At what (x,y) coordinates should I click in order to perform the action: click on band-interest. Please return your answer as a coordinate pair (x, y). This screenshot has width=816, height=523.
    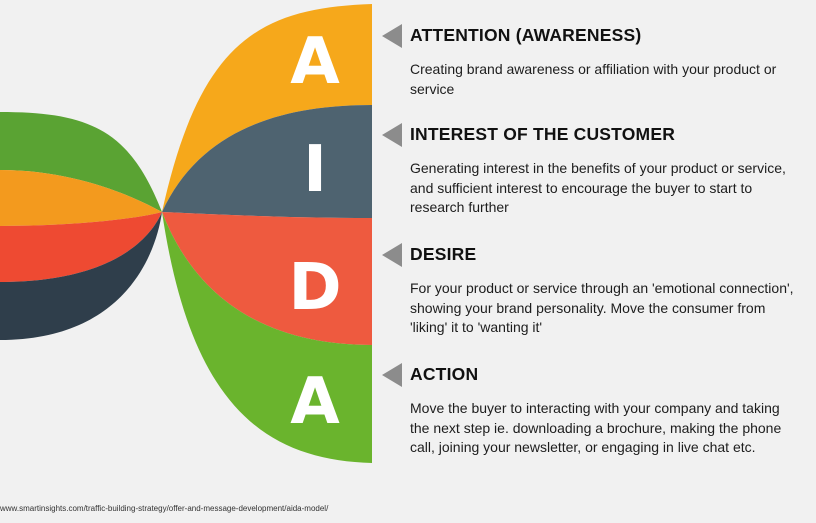
    Looking at the image, I should click on (267, 161).